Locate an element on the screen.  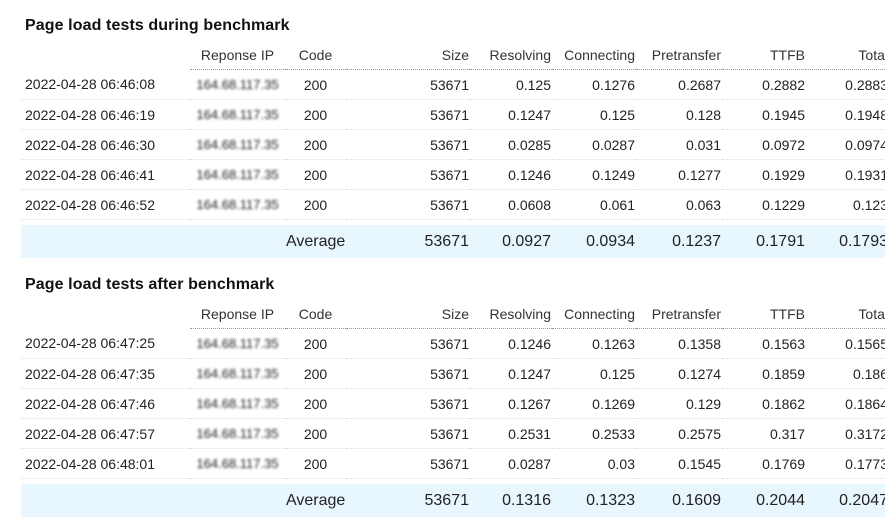
cell-connecting: 0.1263 is located at coordinates (594, 343).